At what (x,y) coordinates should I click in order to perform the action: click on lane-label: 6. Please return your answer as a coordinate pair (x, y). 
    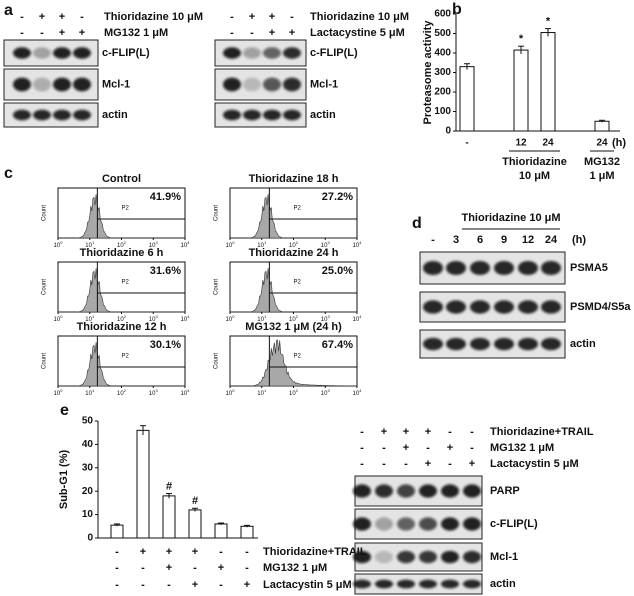
    Looking at the image, I should click on (480, 240).